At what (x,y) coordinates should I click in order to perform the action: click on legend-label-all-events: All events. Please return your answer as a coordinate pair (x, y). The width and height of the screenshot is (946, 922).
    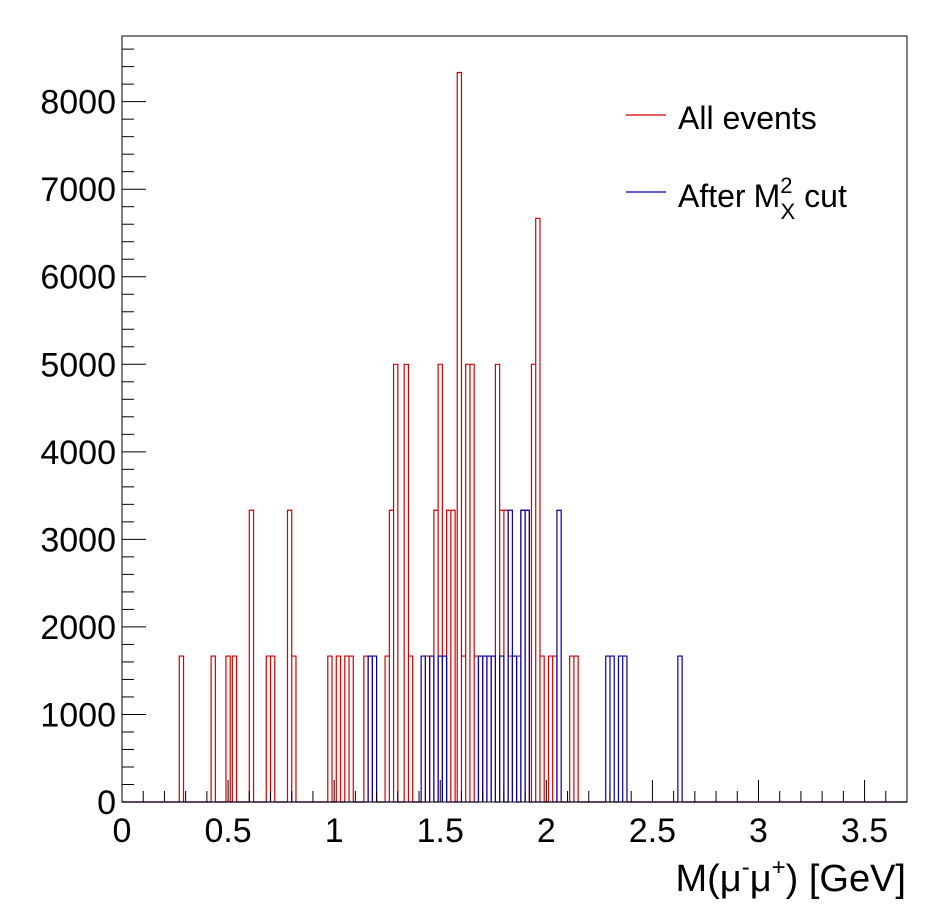
    Looking at the image, I should click on (747, 118).